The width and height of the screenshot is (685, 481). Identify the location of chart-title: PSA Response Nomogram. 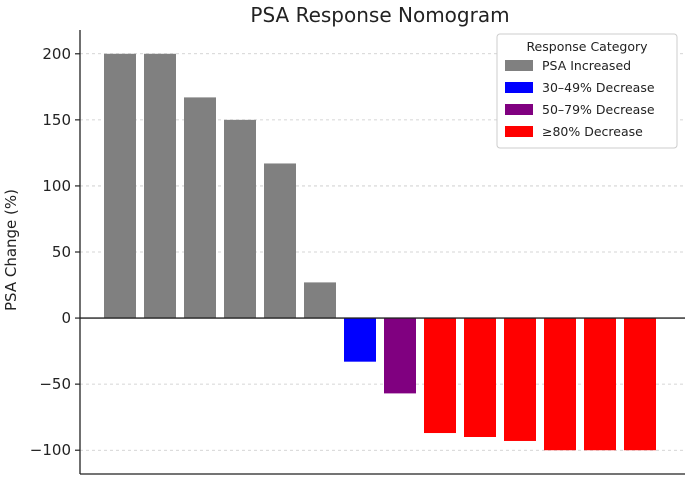
(379, 15).